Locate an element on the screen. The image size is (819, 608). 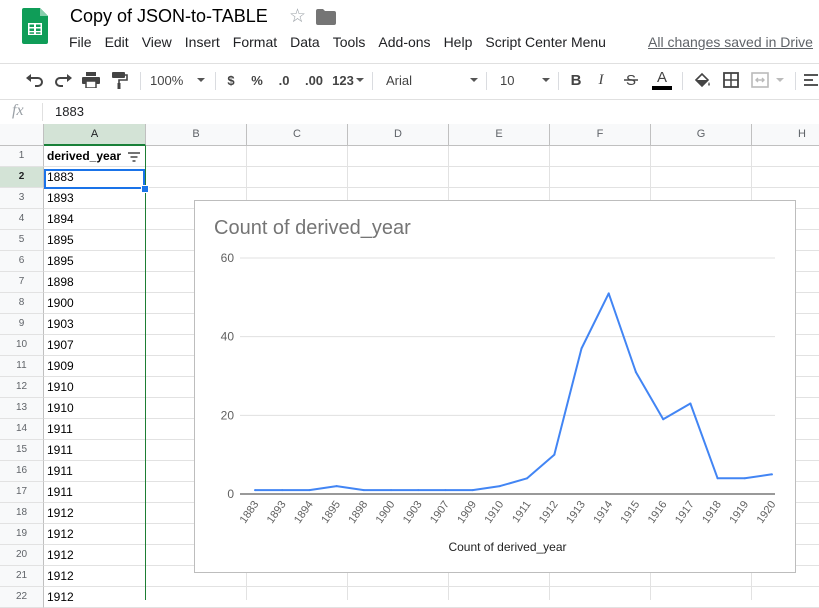
x-tick-label: 1916 is located at coordinates (658, 512).